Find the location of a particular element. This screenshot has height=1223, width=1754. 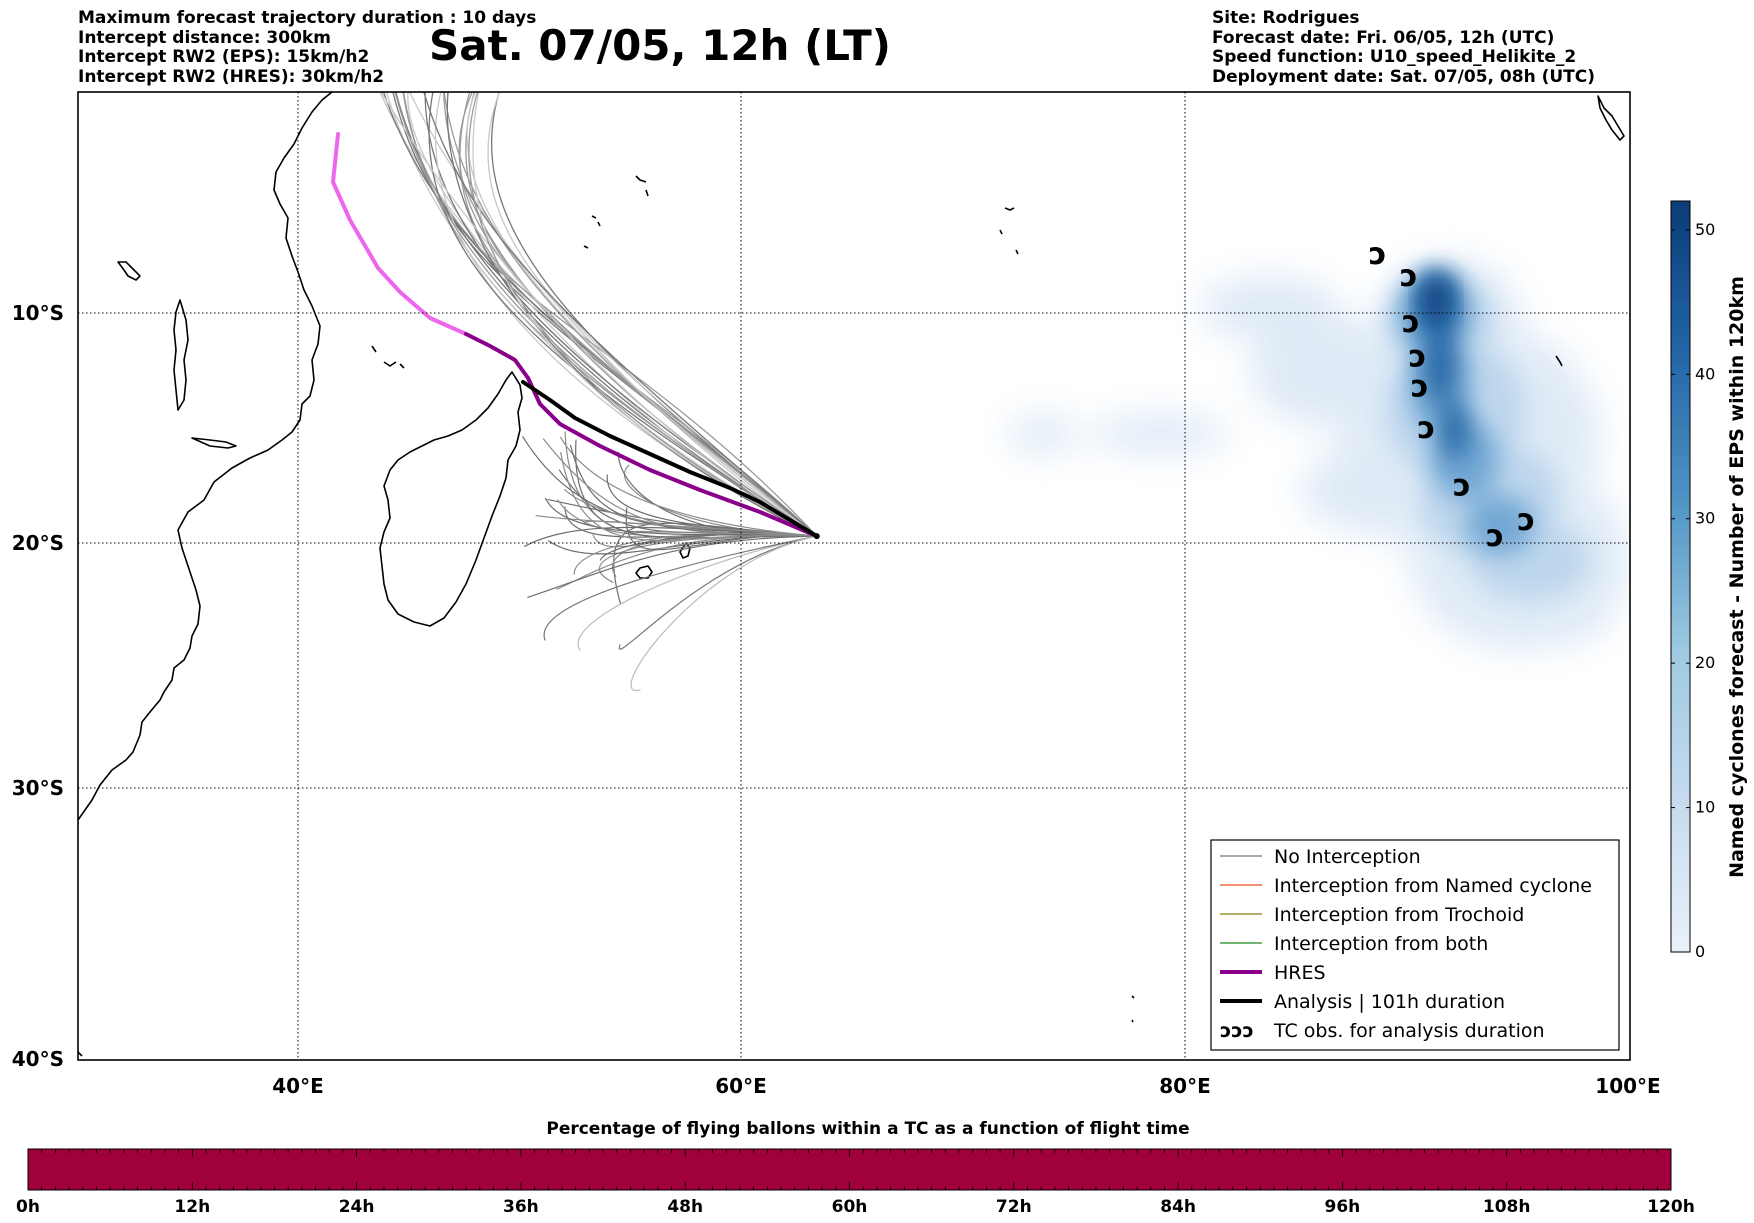

legend-label-both: Interception from both is located at coordinates (1381, 944).